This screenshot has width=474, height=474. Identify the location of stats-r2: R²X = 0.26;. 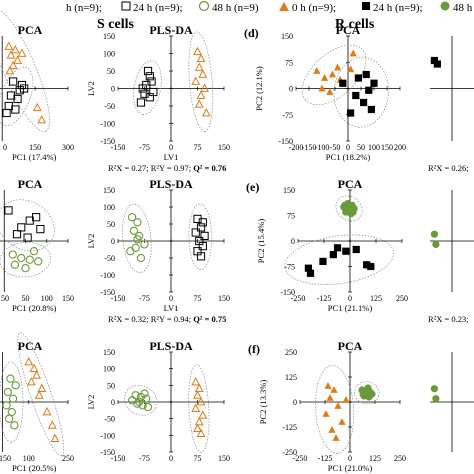
(448, 168).